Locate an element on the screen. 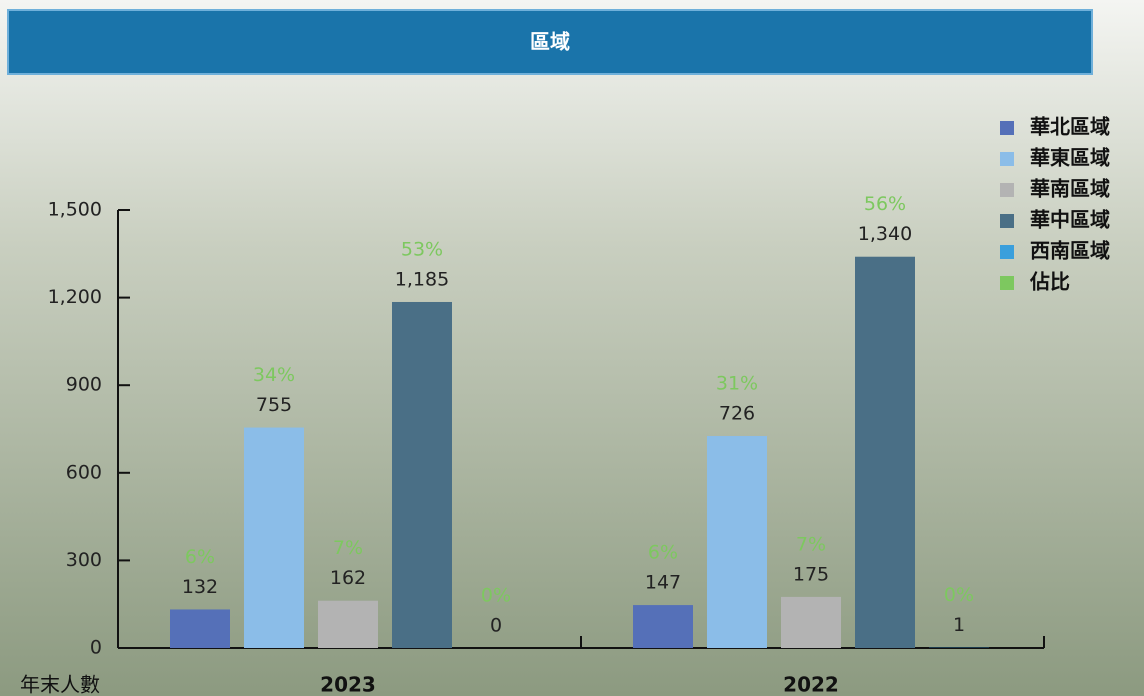  chart-title: 區域 is located at coordinates (550, 42).